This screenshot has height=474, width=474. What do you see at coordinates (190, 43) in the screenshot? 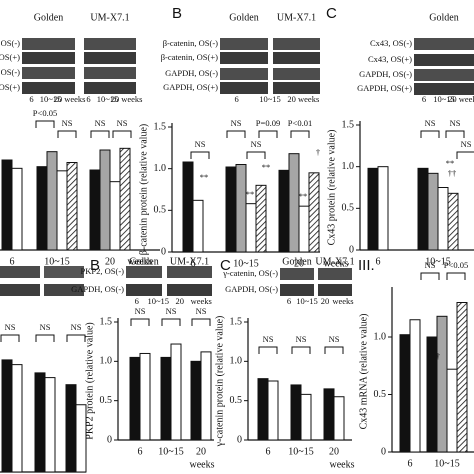
I see `blot-row-label: β-catenin, OS(-)` at bounding box center [190, 43].